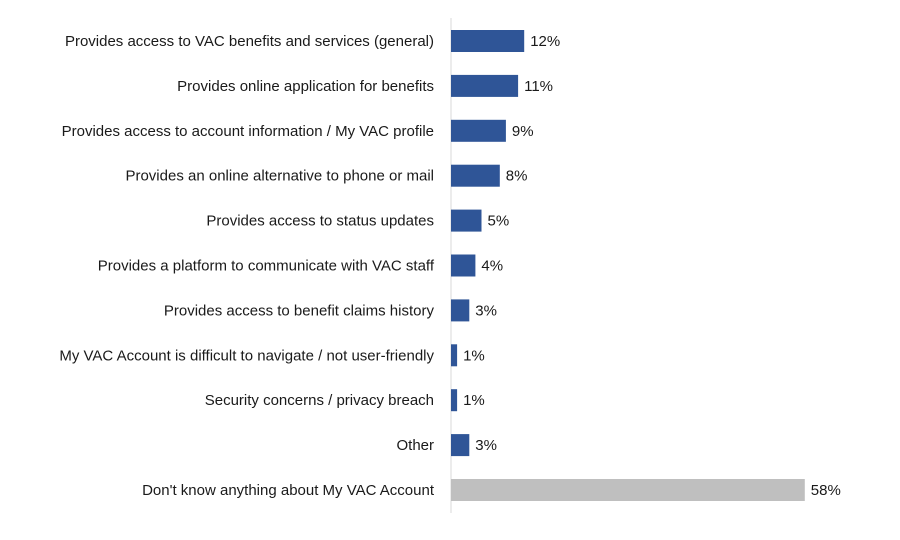  What do you see at coordinates (492, 265) in the screenshot?
I see `value-label: 4%` at bounding box center [492, 265].